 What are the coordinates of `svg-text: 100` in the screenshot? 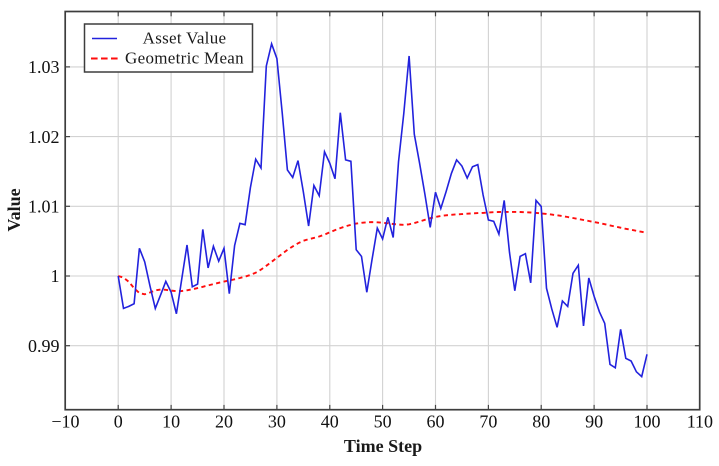 It's located at (647, 422).